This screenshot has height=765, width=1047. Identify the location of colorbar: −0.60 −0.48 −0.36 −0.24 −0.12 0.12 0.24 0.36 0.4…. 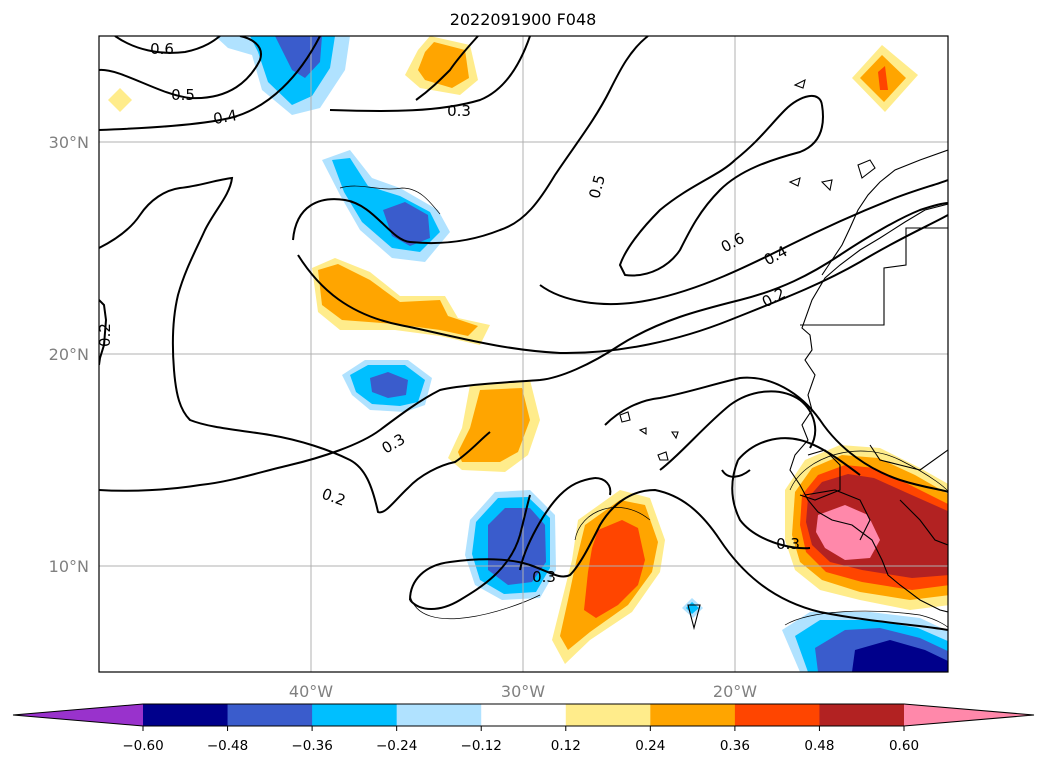
(523, 728).